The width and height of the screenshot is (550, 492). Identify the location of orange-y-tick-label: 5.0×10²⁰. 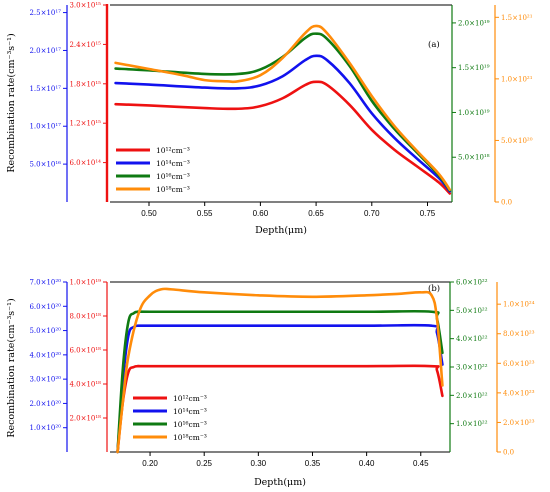
(517, 141).